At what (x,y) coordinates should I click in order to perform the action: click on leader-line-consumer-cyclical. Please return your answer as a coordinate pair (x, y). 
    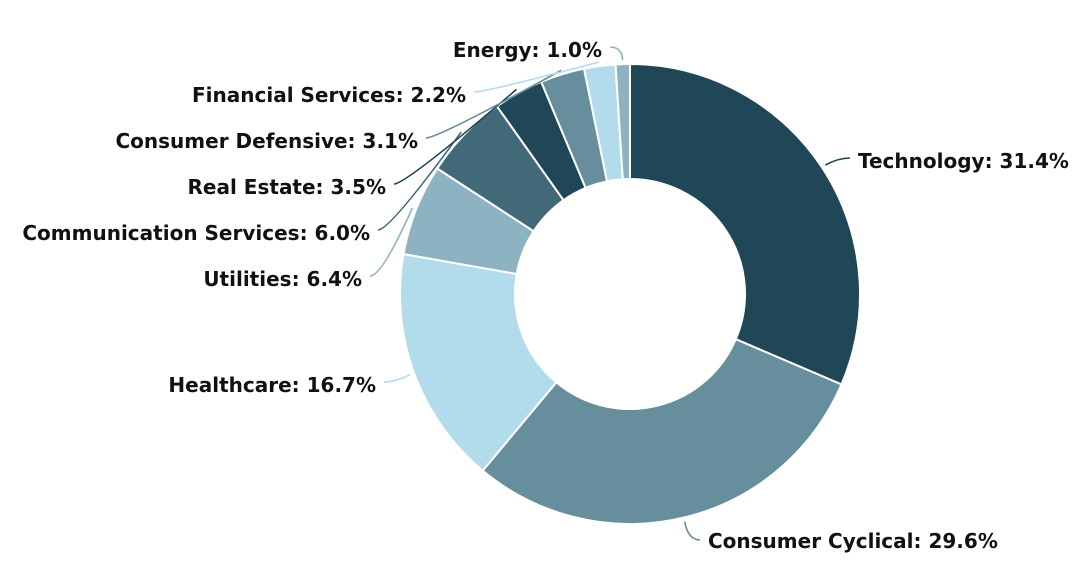
    Looking at the image, I should click on (692, 531).